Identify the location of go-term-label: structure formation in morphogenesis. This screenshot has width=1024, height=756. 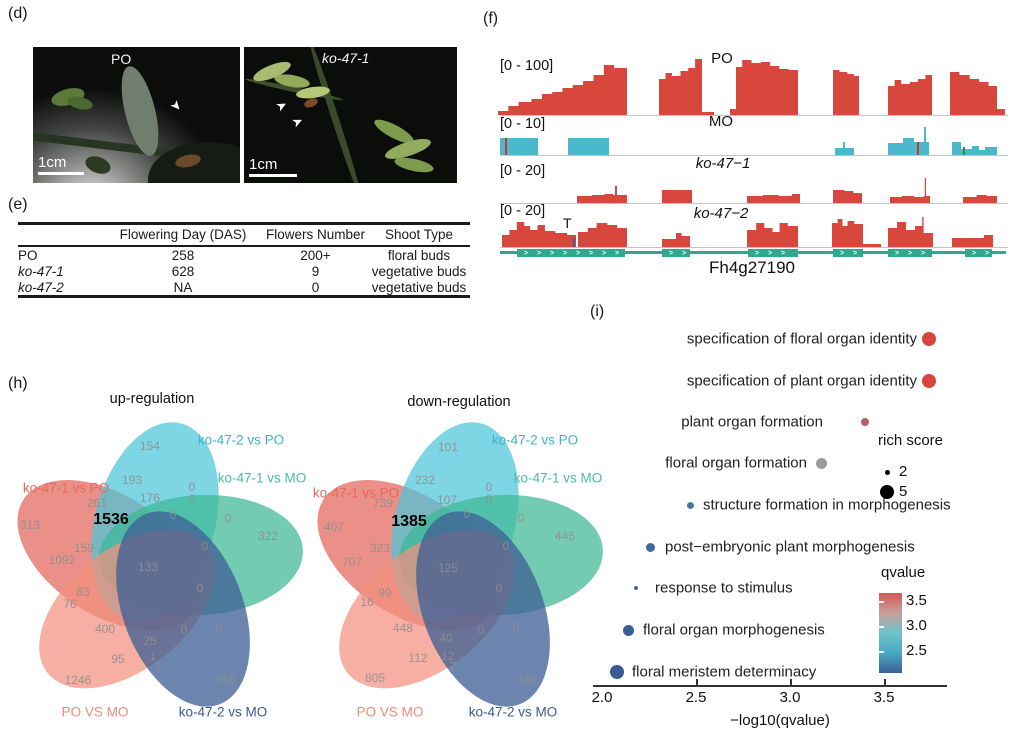
(827, 505).